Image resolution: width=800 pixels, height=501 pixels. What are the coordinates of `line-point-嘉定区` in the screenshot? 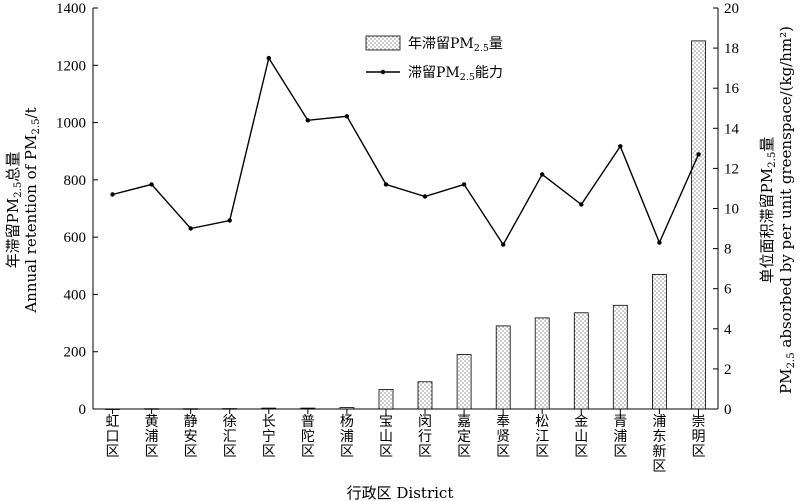 It's located at (464, 184).